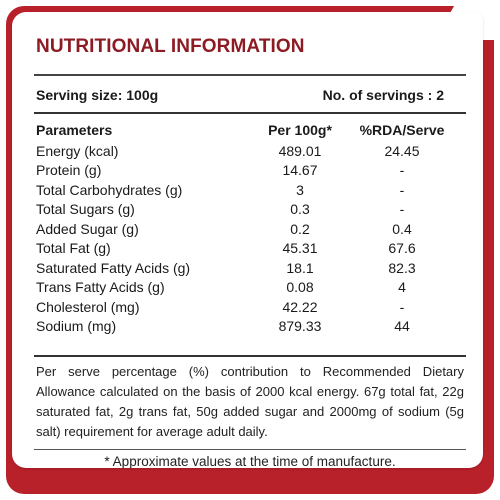 The height and width of the screenshot is (500, 500). Describe the element at coordinates (242, 210) in the screenshot. I see `table-row: Total Sugars (g) 0.3 -` at that location.